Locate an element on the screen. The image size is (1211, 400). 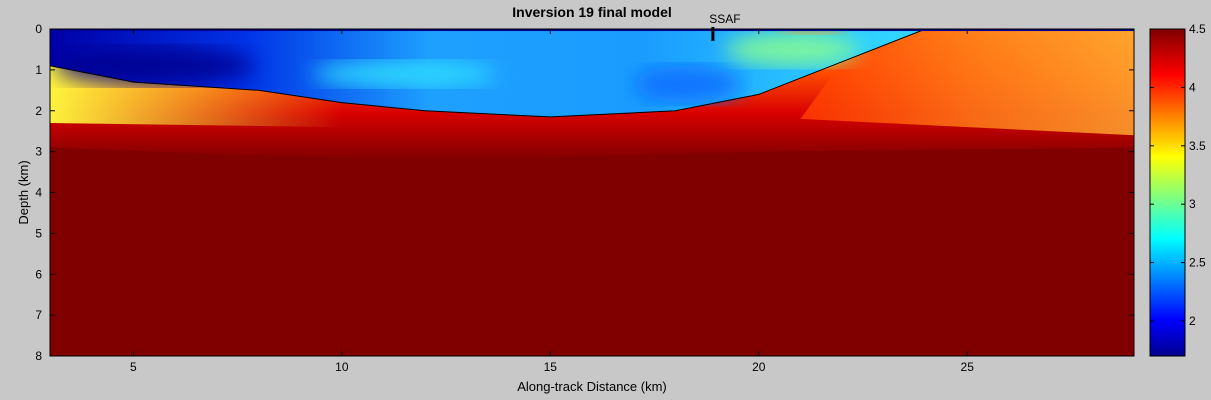
colorbar-tick-label: 2 is located at coordinates (1192, 321).